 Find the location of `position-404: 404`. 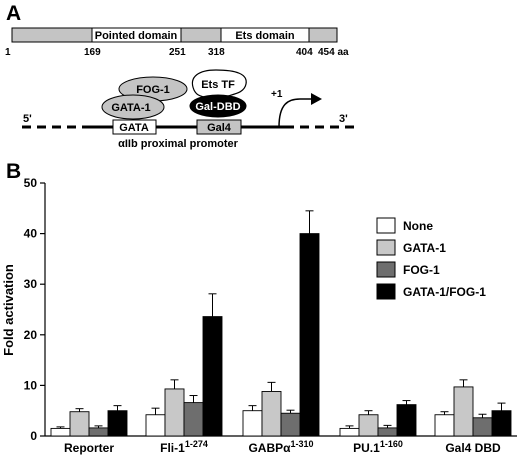

position-404: 404 is located at coordinates (304, 52).